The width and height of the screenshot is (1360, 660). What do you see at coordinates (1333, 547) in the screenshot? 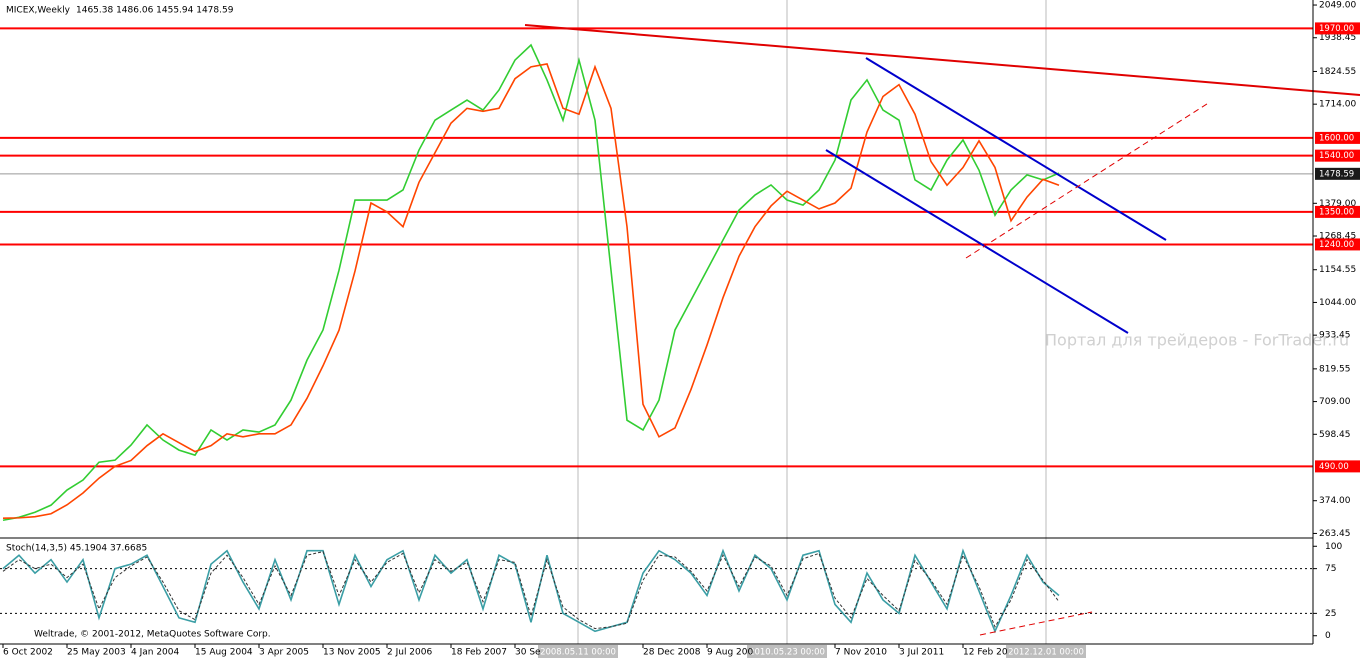
I see `y-tick-label: 100` at bounding box center [1333, 547].